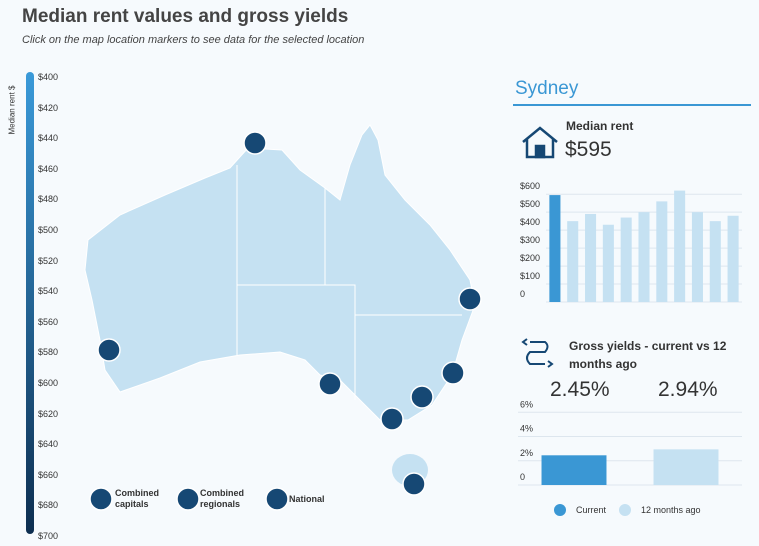  Describe the element at coordinates (48, 474) in the screenshot. I see `scale-tick: $660` at that location.